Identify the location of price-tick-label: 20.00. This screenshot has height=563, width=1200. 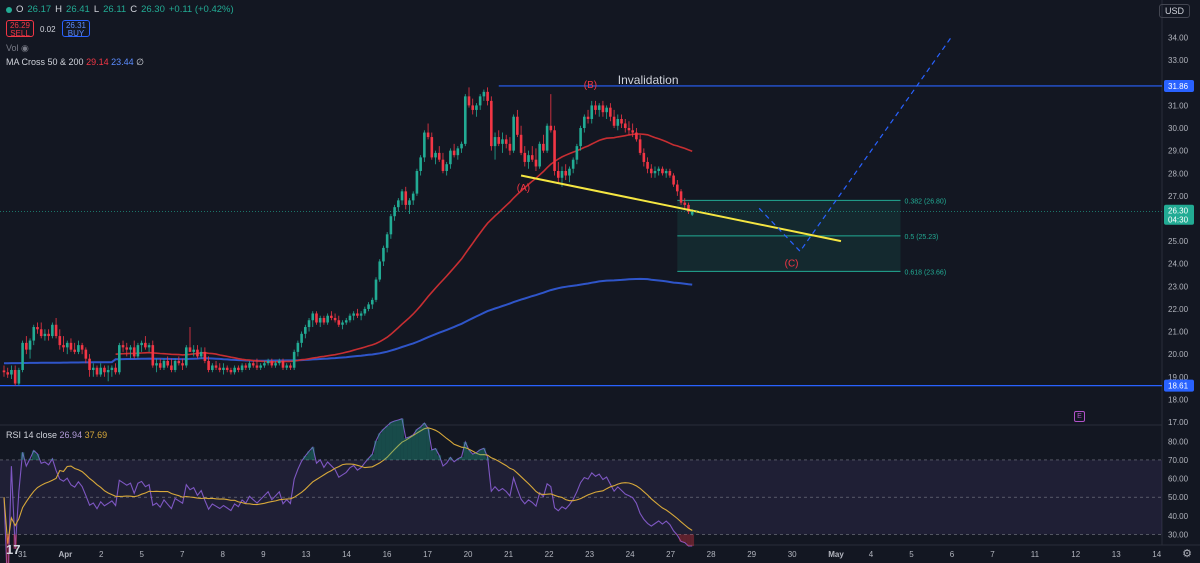
(1178, 354).